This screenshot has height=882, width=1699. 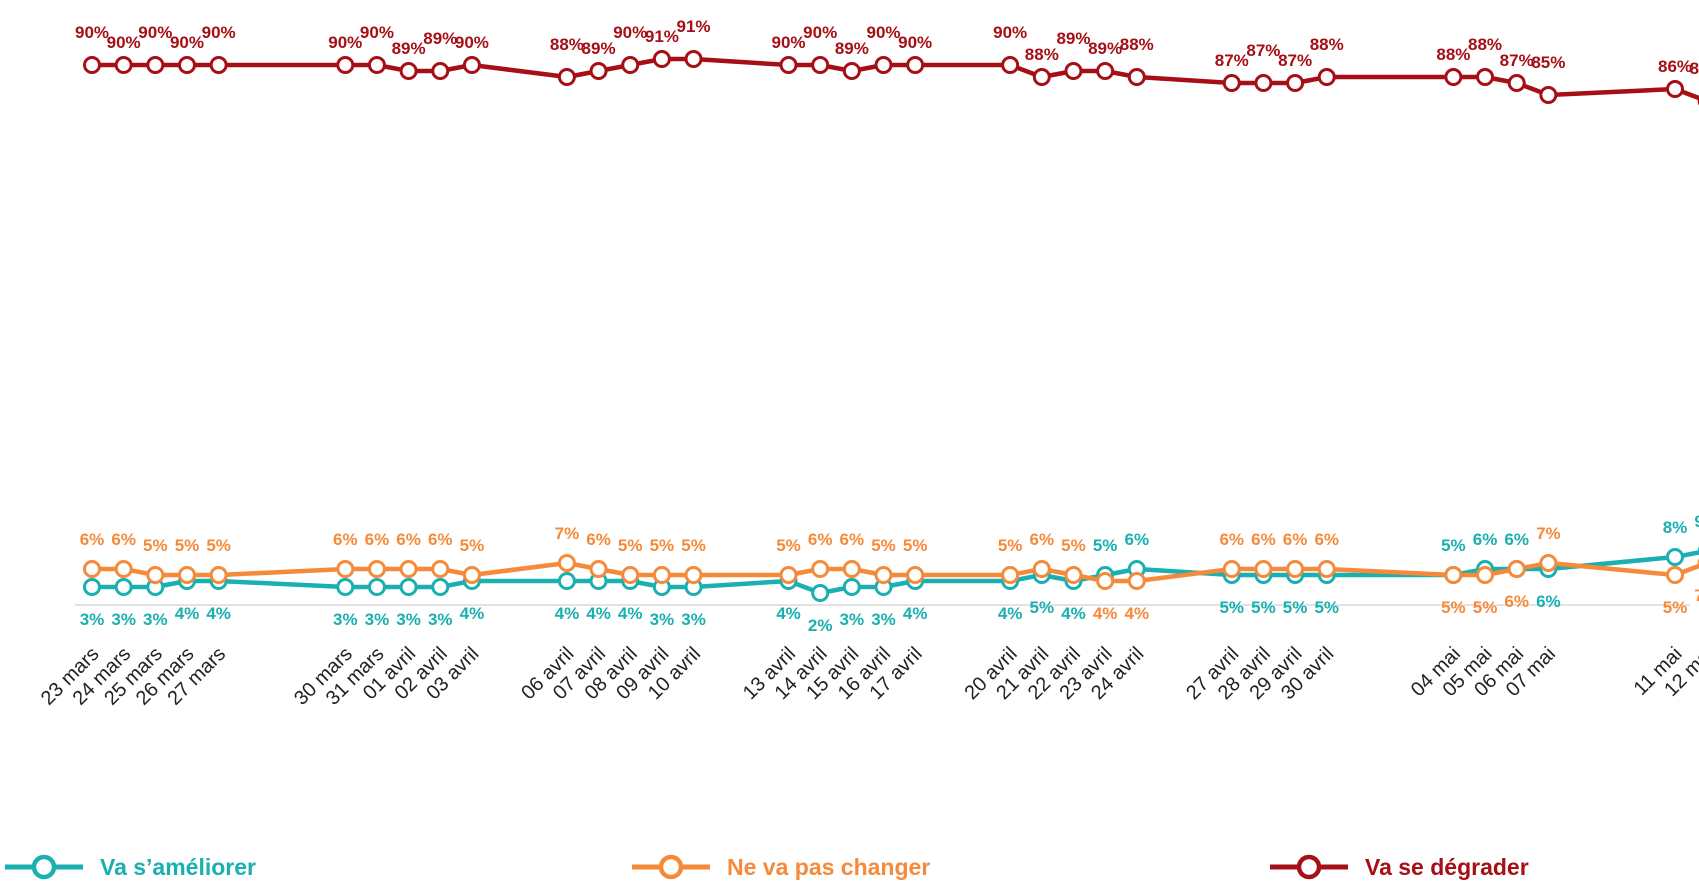 What do you see at coordinates (1696, 521) in the screenshot?
I see `data-label: 9%` at bounding box center [1696, 521].